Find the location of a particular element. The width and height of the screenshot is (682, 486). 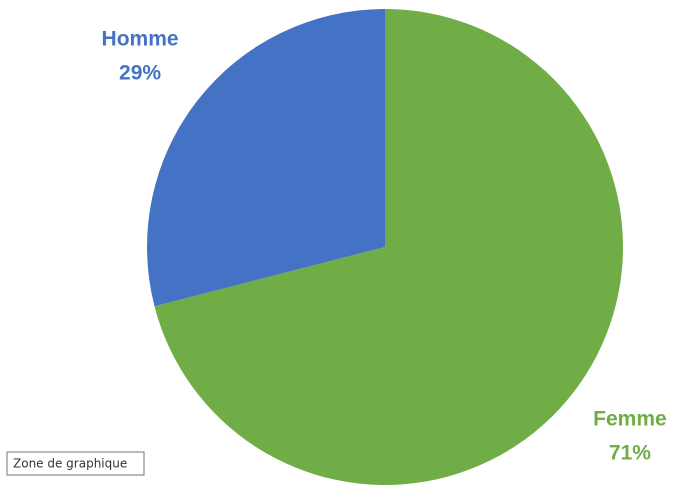

tooltip: Zone de graphique is located at coordinates (70, 464).